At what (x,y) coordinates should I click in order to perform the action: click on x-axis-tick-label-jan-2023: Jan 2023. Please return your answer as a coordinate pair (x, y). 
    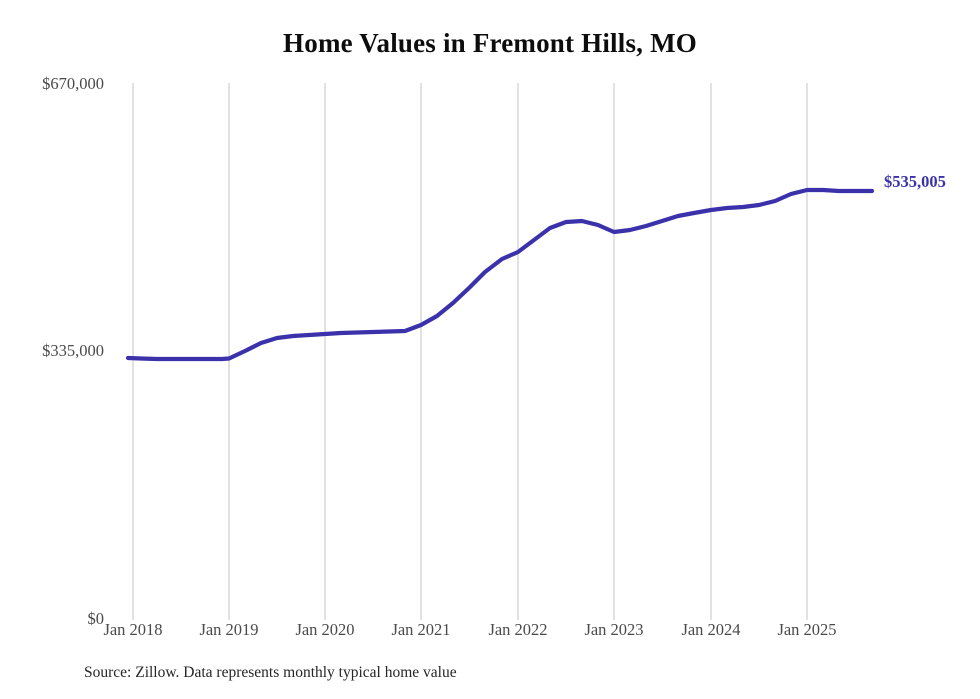
    Looking at the image, I should click on (614, 629).